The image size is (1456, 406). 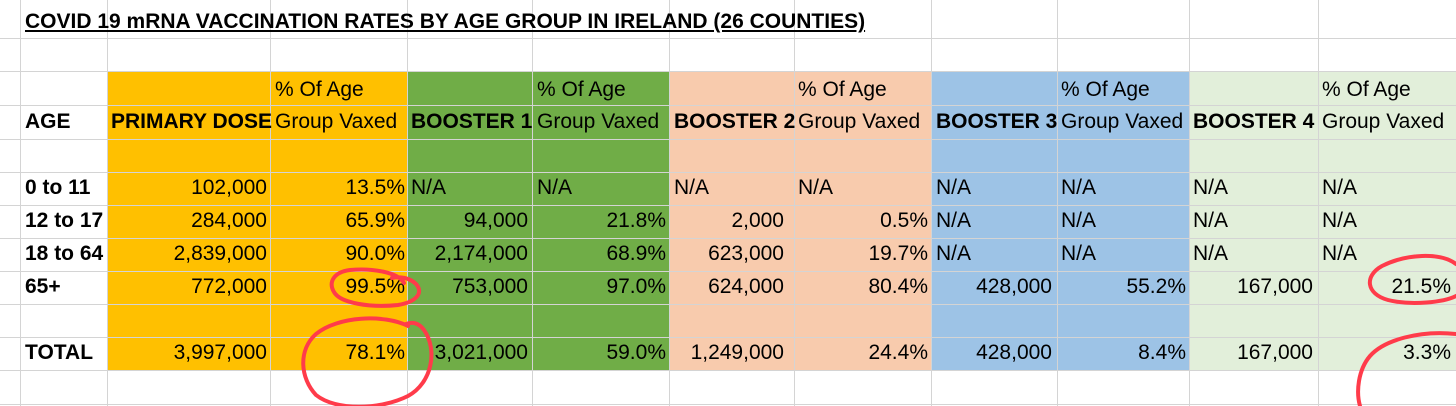 What do you see at coordinates (538, 220) in the screenshot?
I see `booster1-band` at bounding box center [538, 220].